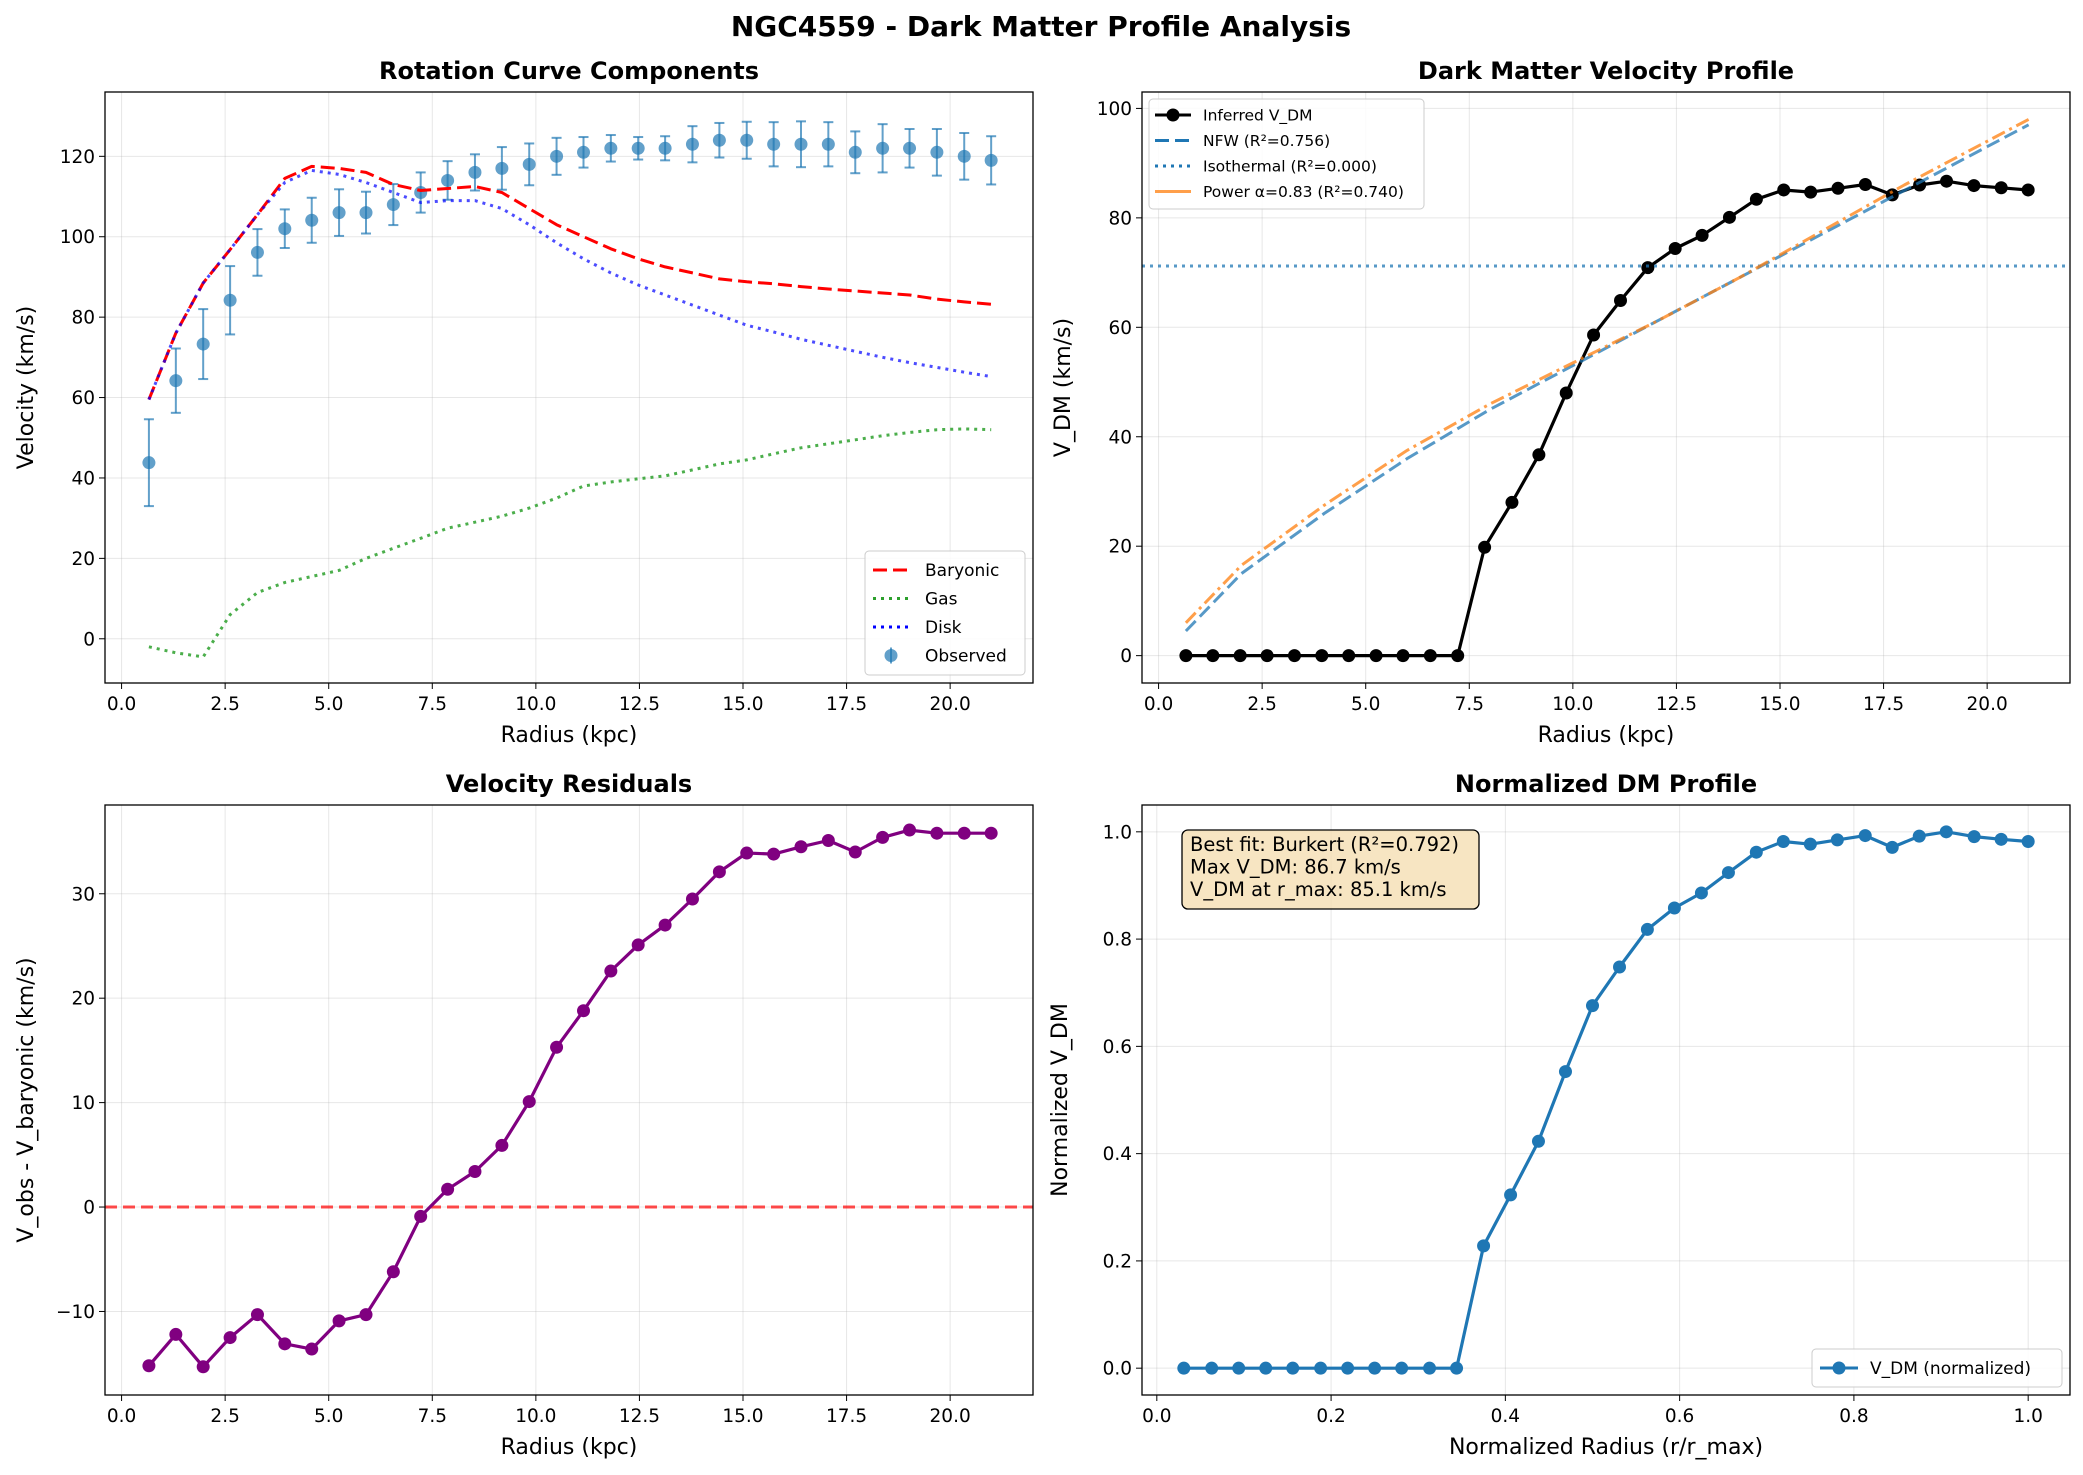 Image resolution: width=2083 pixels, height=1475 pixels. Describe the element at coordinates (962, 571) in the screenshot. I see `legend-label: Baryonic` at that location.